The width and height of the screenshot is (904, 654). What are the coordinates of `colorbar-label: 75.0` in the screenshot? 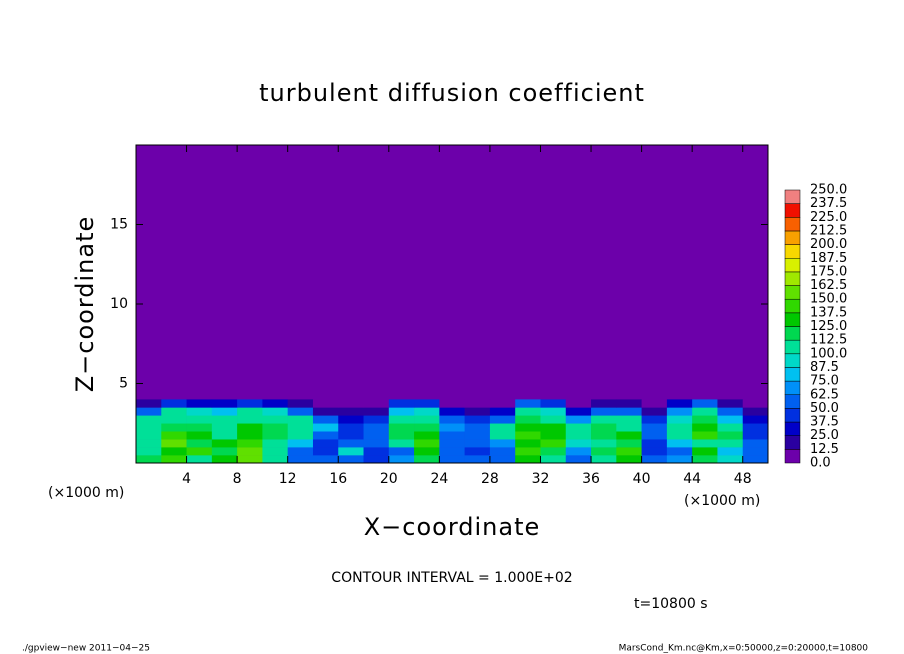 It's located at (824, 381).